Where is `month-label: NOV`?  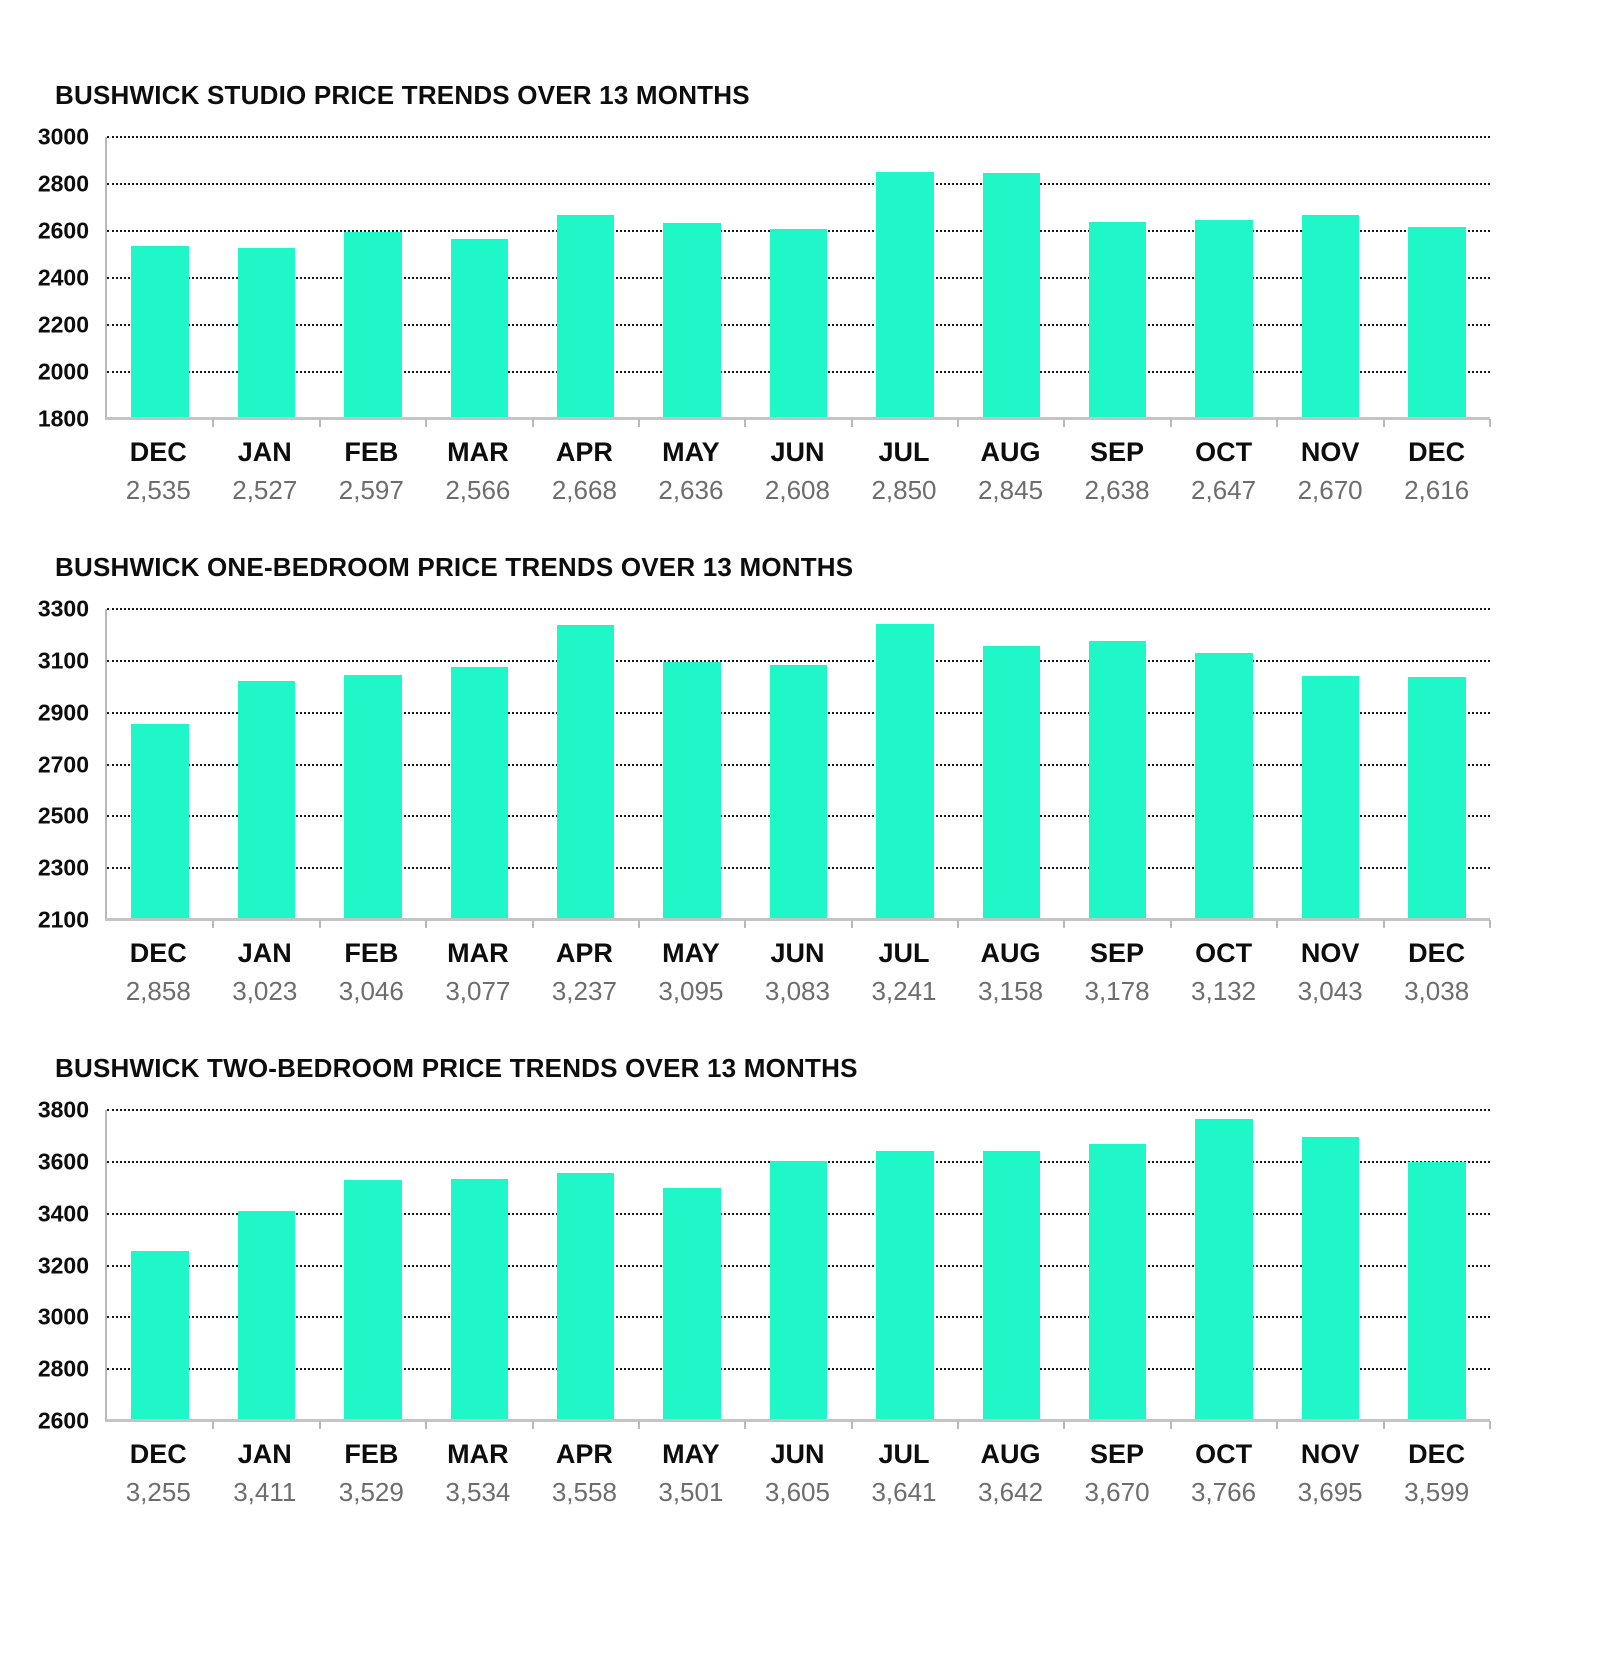
month-label: NOV is located at coordinates (1330, 452).